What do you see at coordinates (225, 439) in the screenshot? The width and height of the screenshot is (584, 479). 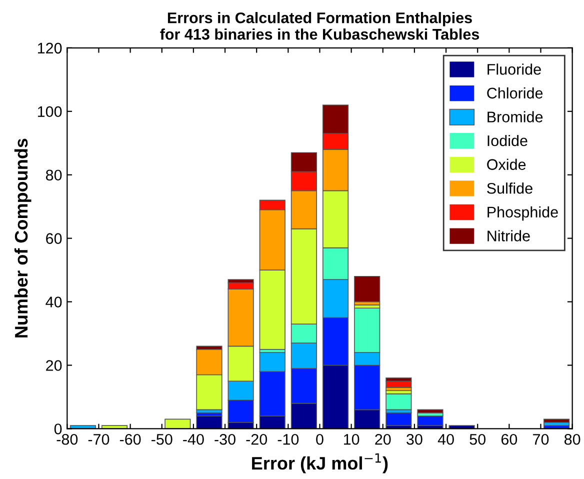 I see `x-tick-label: -30` at bounding box center [225, 439].